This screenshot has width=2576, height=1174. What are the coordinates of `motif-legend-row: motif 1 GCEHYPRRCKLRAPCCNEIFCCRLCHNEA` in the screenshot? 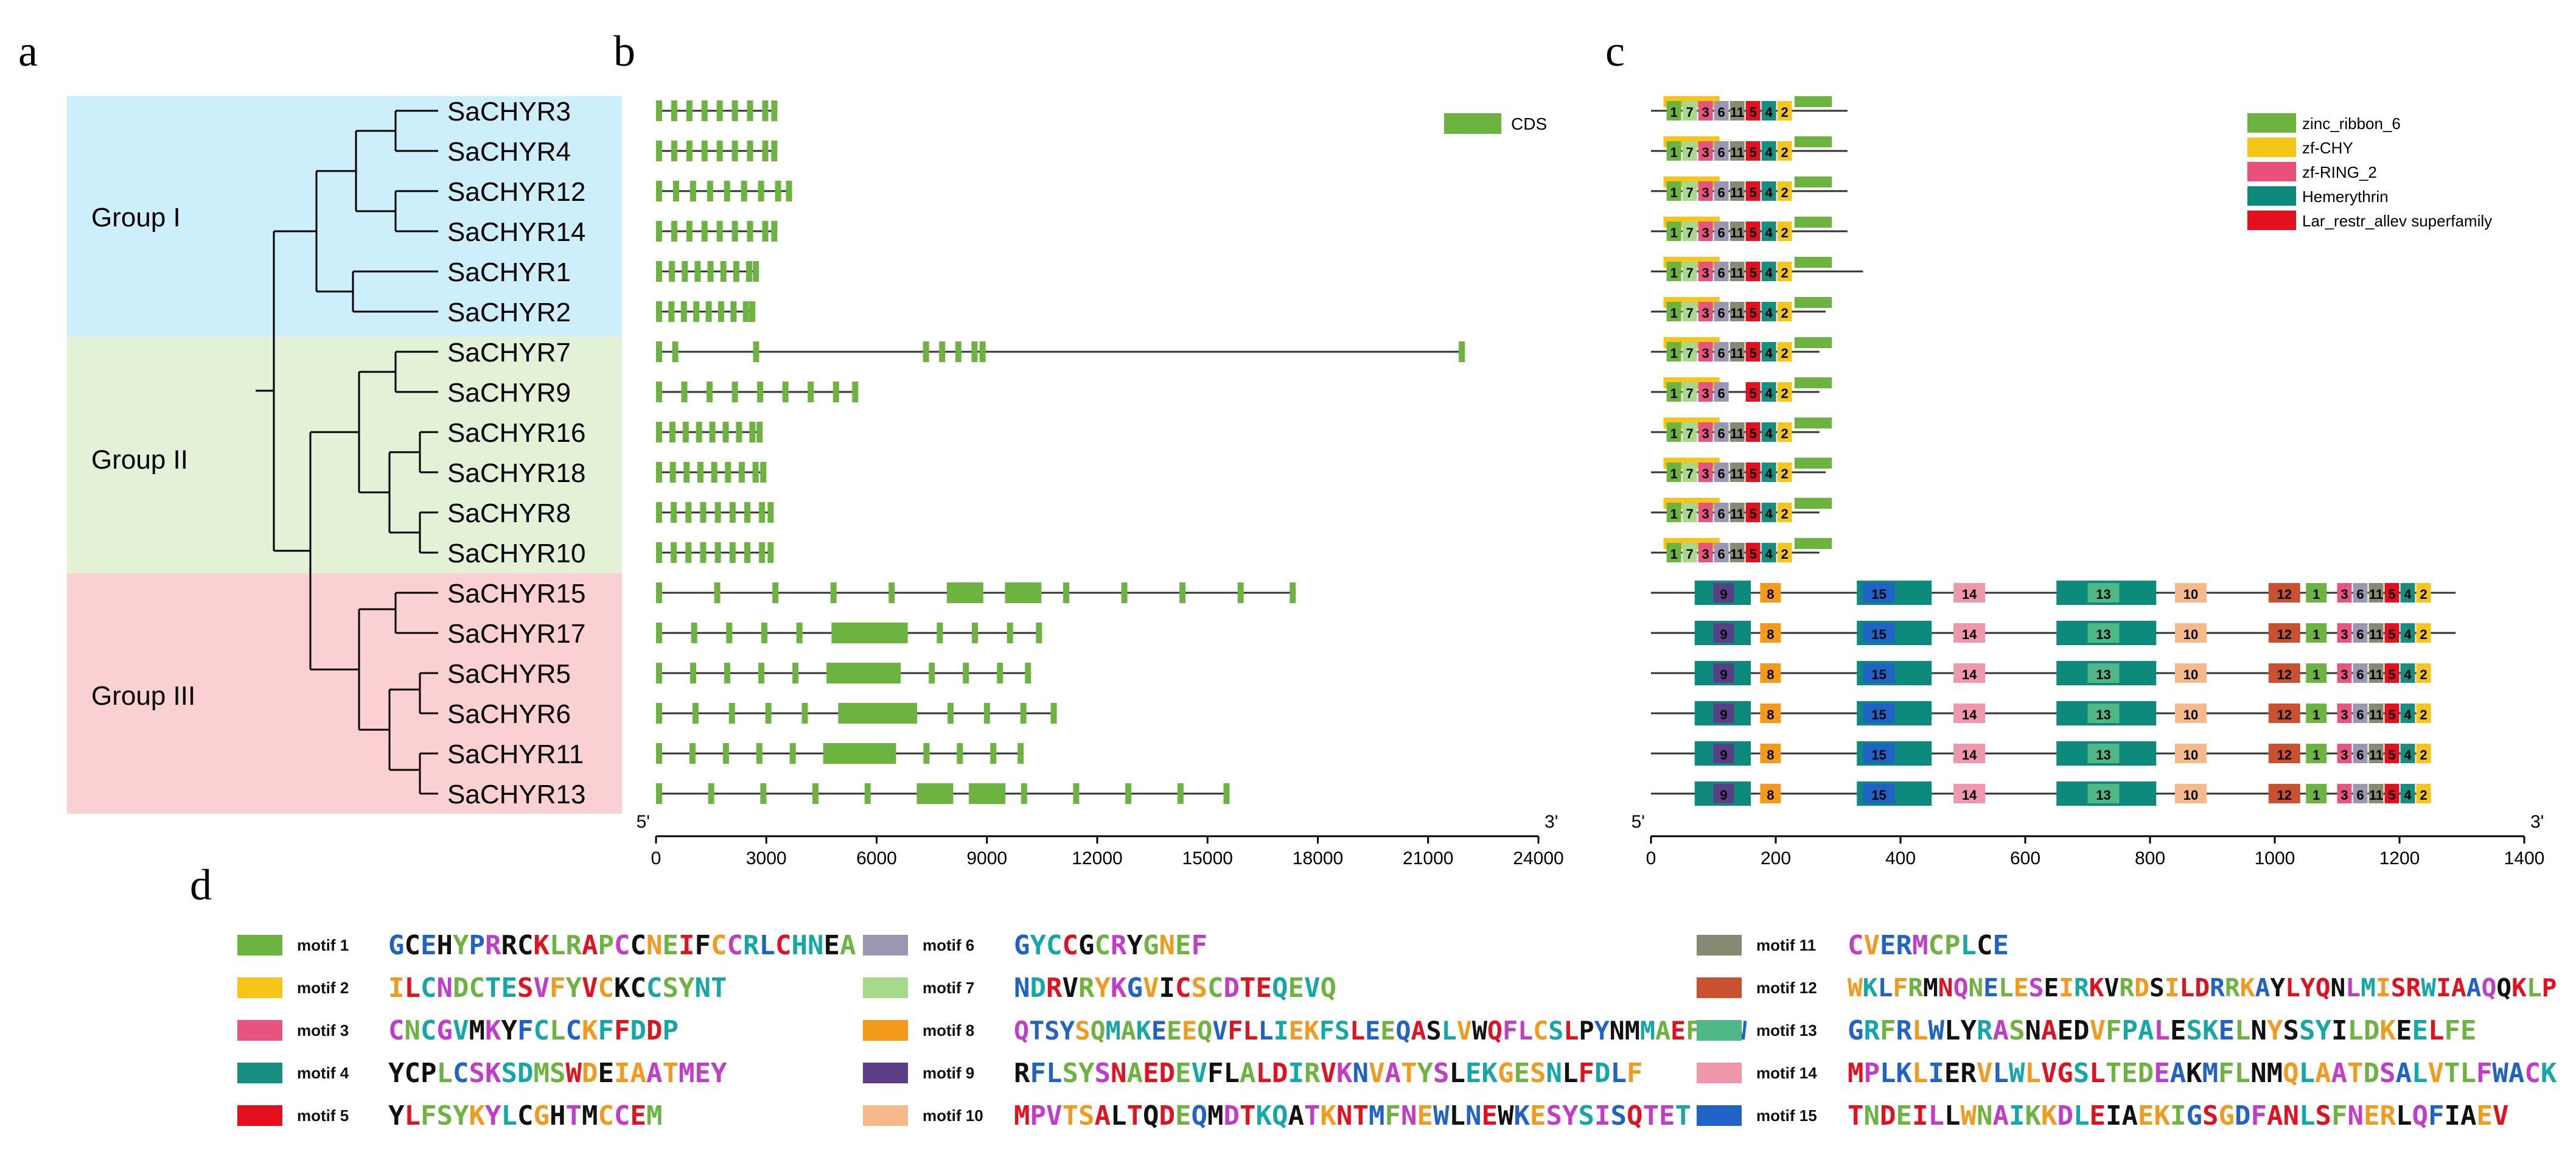 It's located at (574, 945).